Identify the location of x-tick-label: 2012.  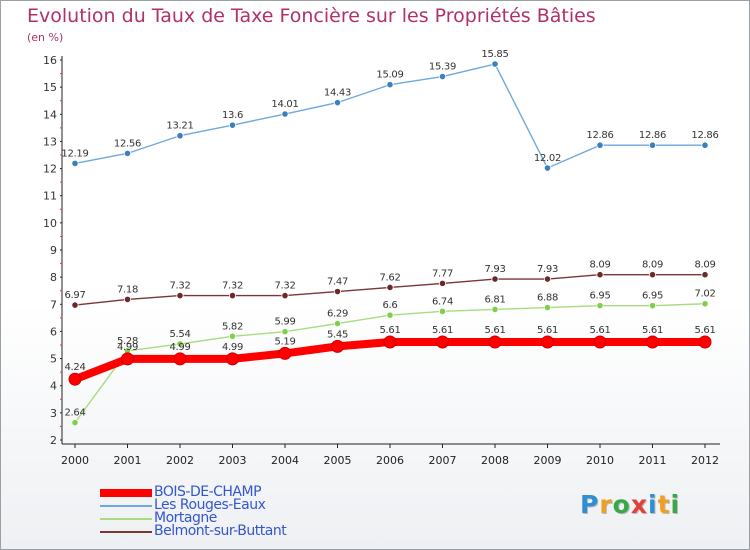
(705, 460).